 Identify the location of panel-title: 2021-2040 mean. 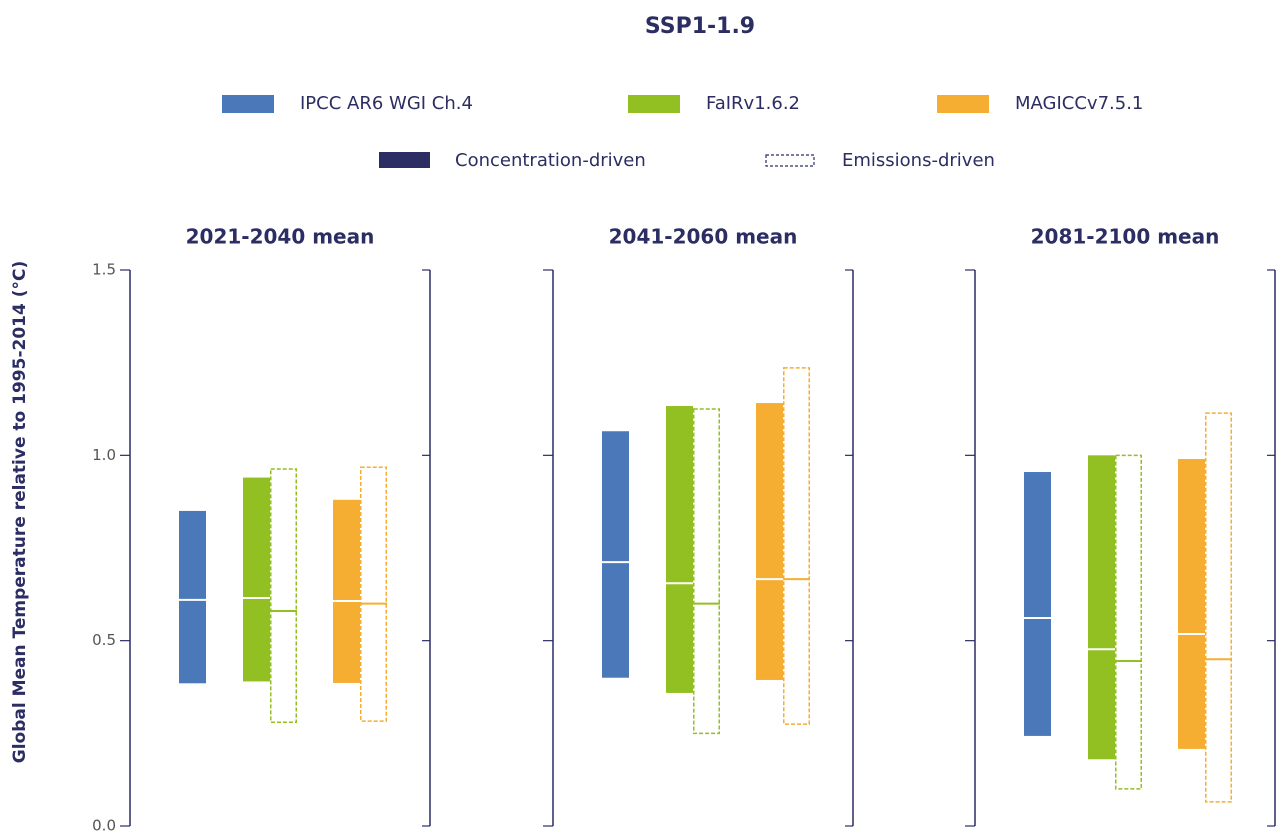
(280, 237).